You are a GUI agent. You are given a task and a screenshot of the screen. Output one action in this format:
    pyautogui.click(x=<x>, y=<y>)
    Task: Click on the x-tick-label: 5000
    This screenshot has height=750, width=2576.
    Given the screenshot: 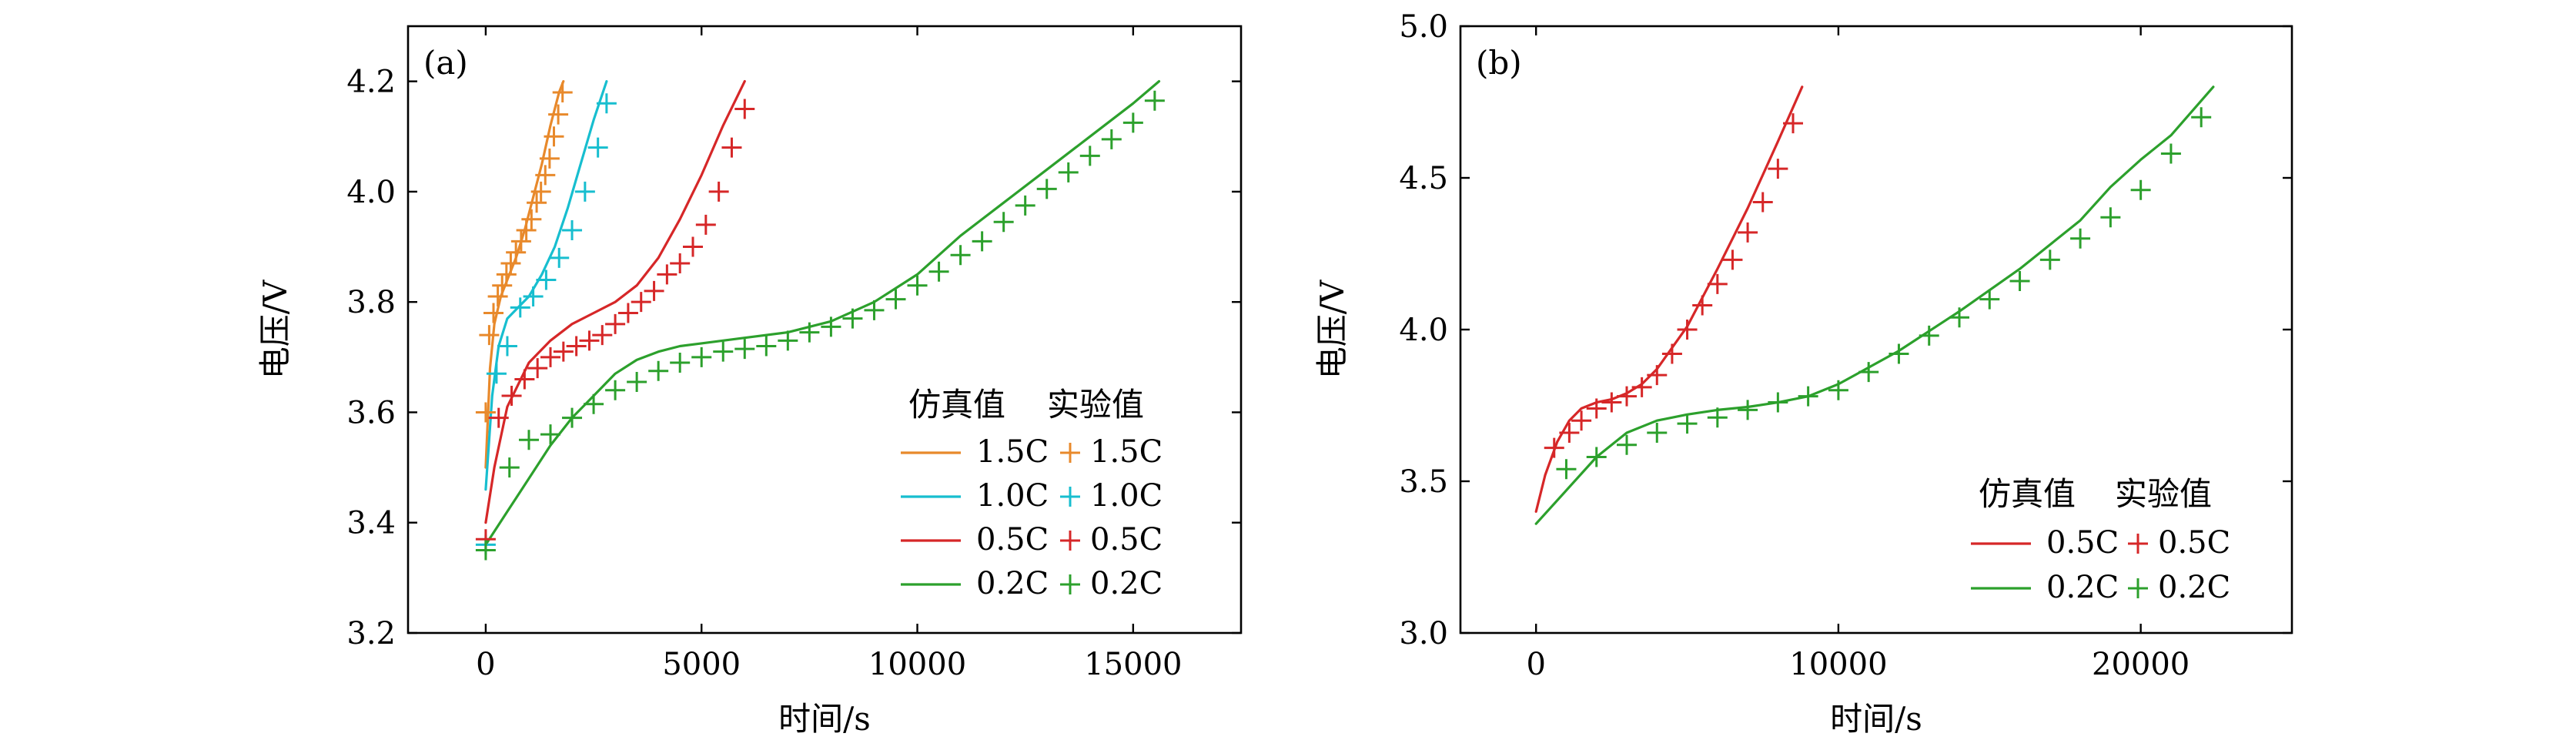 What is the action you would take?
    pyautogui.click(x=702, y=664)
    